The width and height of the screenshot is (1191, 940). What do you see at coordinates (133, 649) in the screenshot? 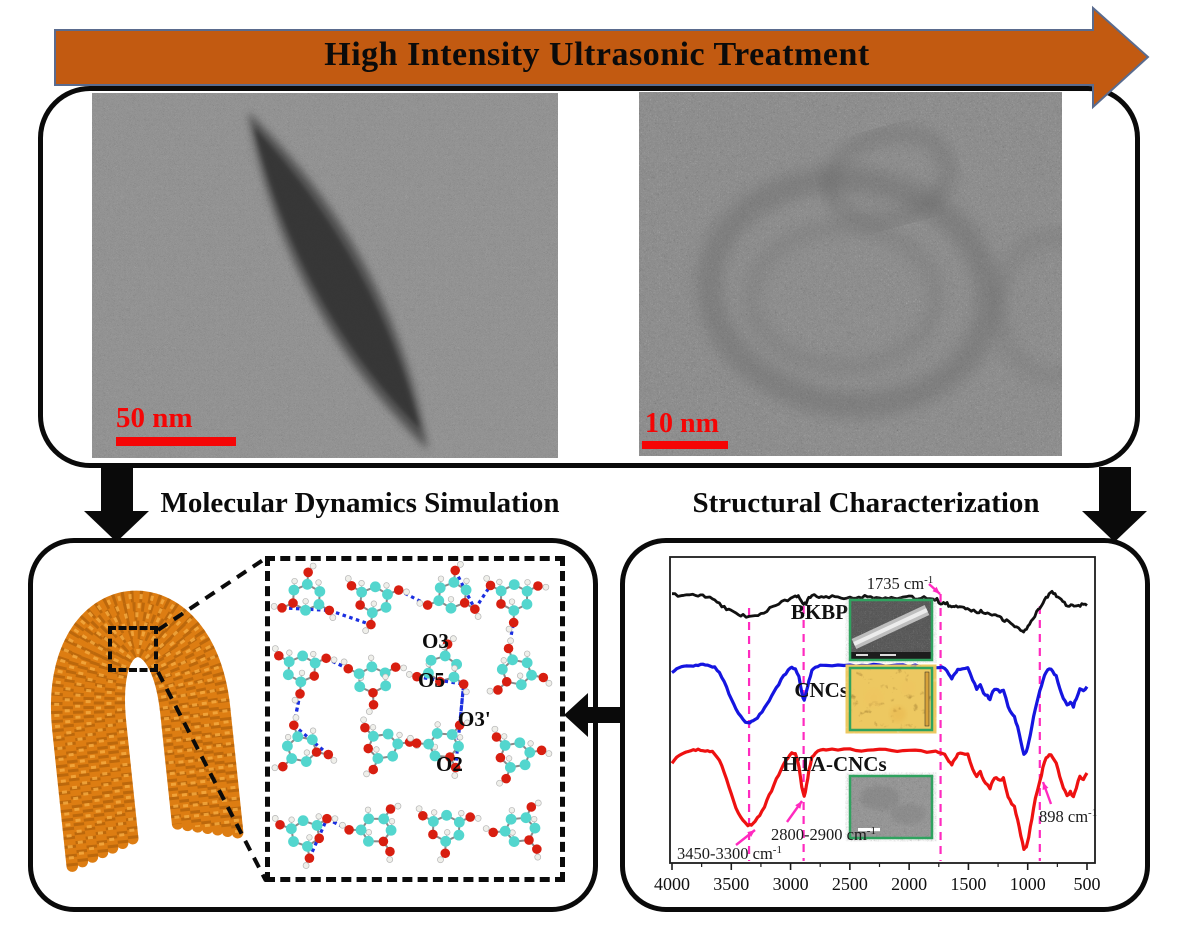
I see `zoom-region-rect` at bounding box center [133, 649].